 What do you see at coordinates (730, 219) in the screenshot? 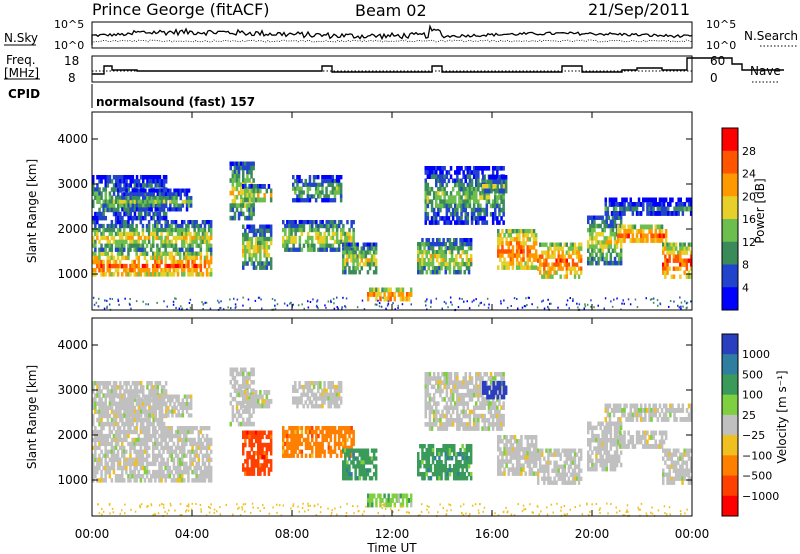
I see `colorbar-frame` at bounding box center [730, 219].